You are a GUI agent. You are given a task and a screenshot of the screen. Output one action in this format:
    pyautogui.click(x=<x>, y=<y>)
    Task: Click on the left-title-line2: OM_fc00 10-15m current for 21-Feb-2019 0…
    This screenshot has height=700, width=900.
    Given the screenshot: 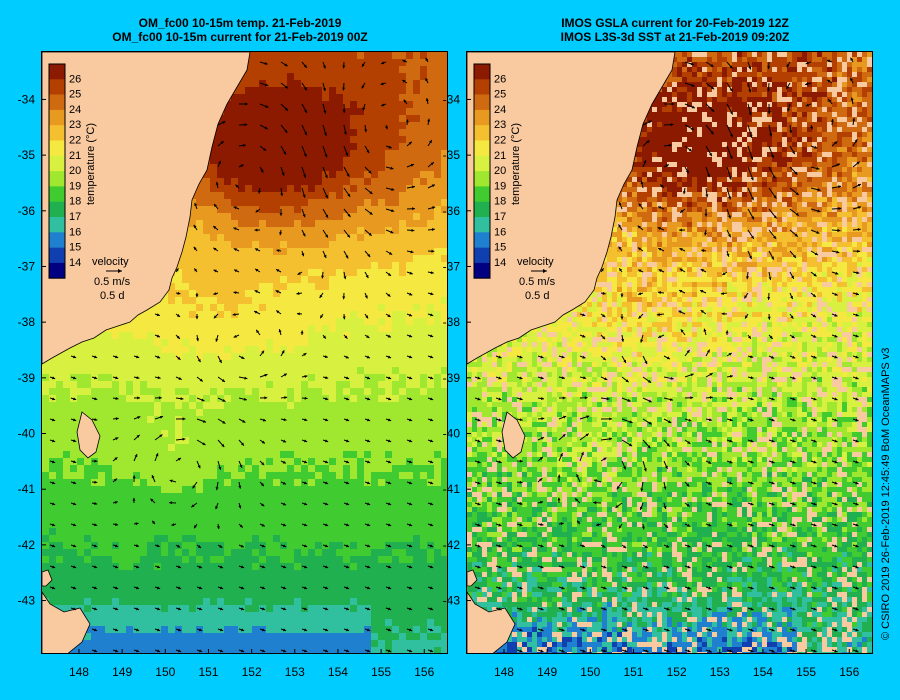 What is the action you would take?
    pyautogui.click(x=240, y=37)
    